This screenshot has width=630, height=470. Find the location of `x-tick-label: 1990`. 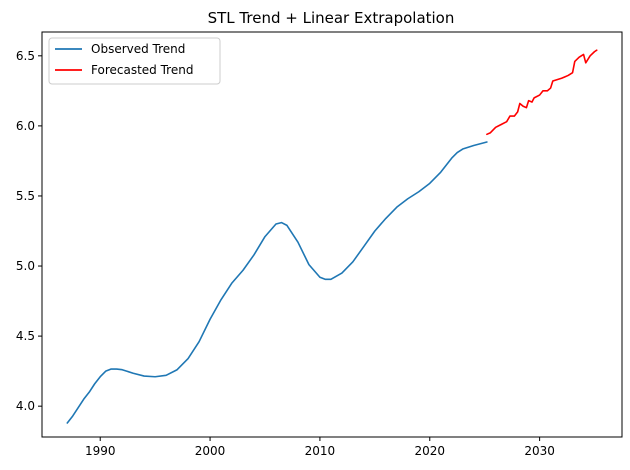

x-tick-label: 1990 is located at coordinates (100, 451).